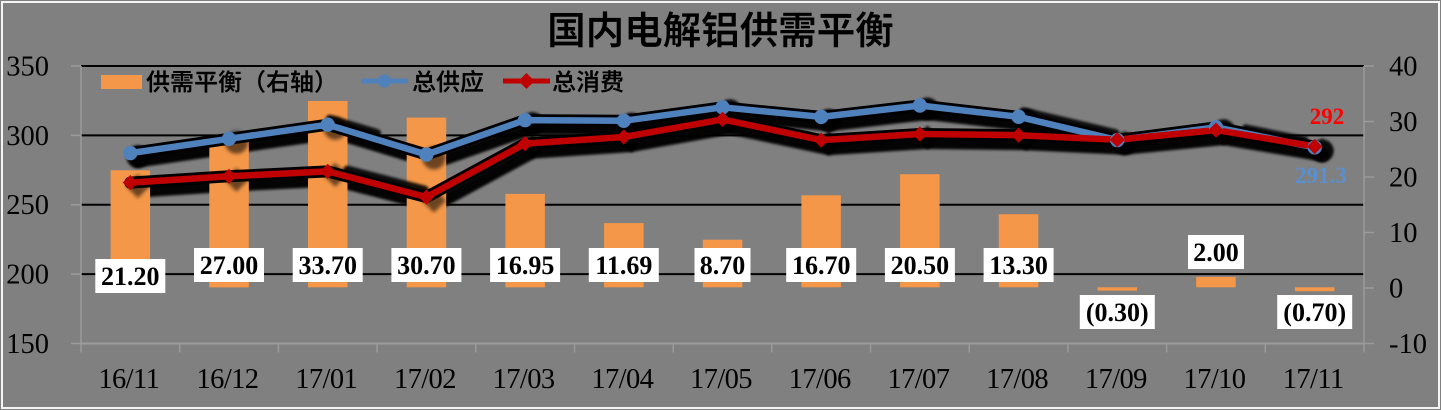 The width and height of the screenshot is (1441, 410). I want to click on svg-text: 0, so click(1396, 288).